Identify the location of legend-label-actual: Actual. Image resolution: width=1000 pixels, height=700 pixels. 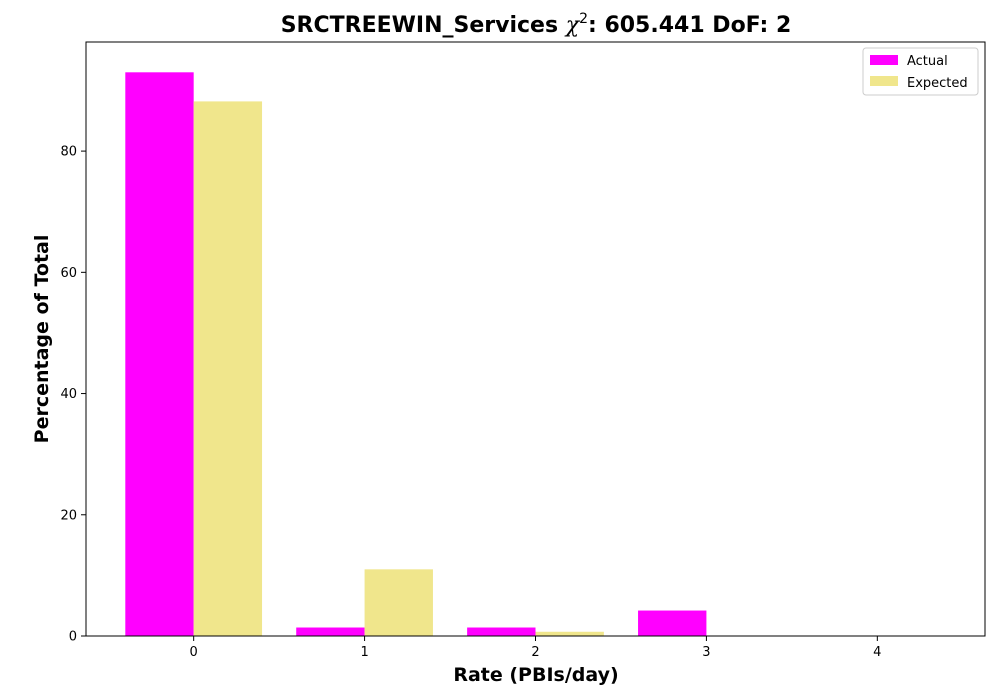
(927, 61).